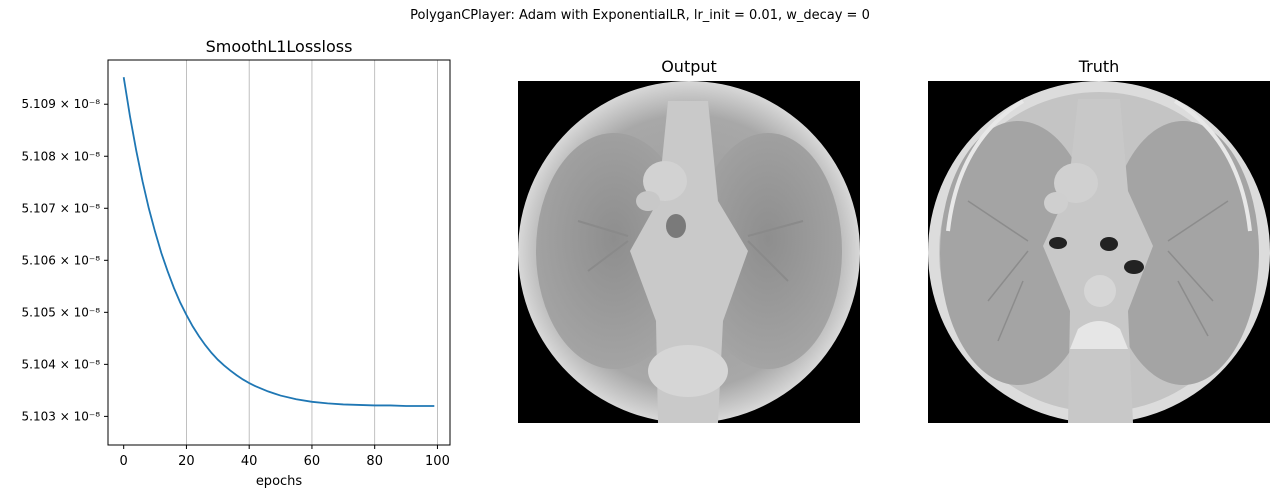 The height and width of the screenshot is (498, 1280). Describe the element at coordinates (124, 461) in the screenshot. I see `x-tick-label: 0` at that location.